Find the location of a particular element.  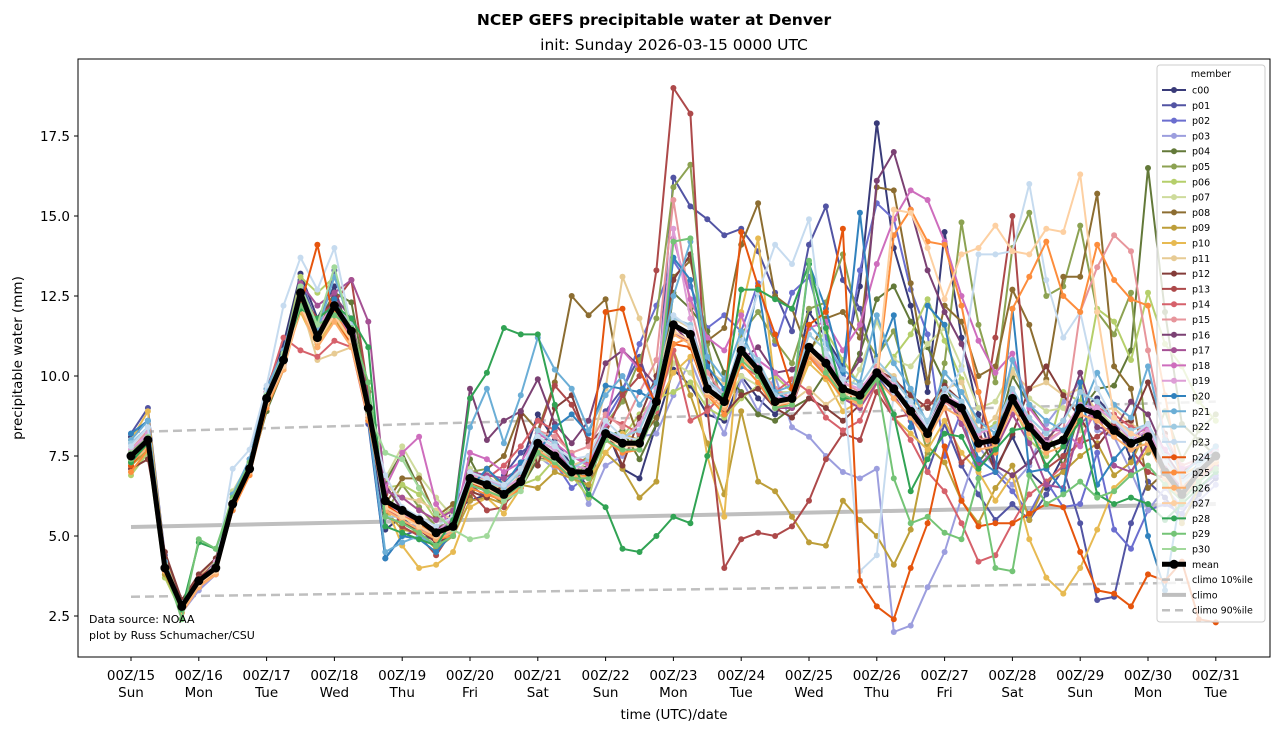

data-point-p17 is located at coordinates (419, 510).